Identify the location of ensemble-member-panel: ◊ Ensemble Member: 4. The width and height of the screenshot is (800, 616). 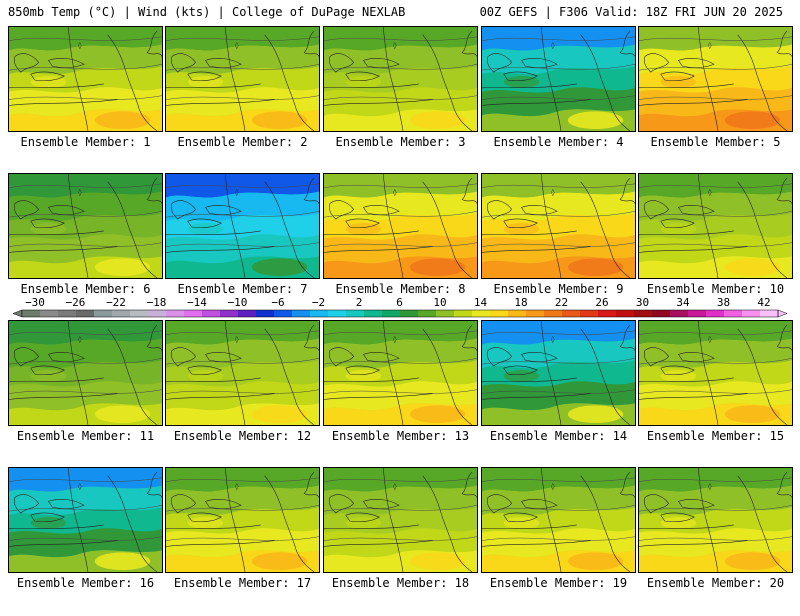
(558, 100).